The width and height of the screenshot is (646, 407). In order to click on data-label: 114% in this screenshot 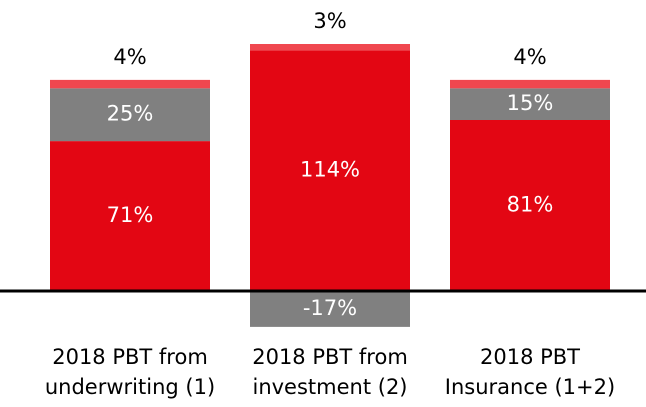, I will do `click(330, 170)`.